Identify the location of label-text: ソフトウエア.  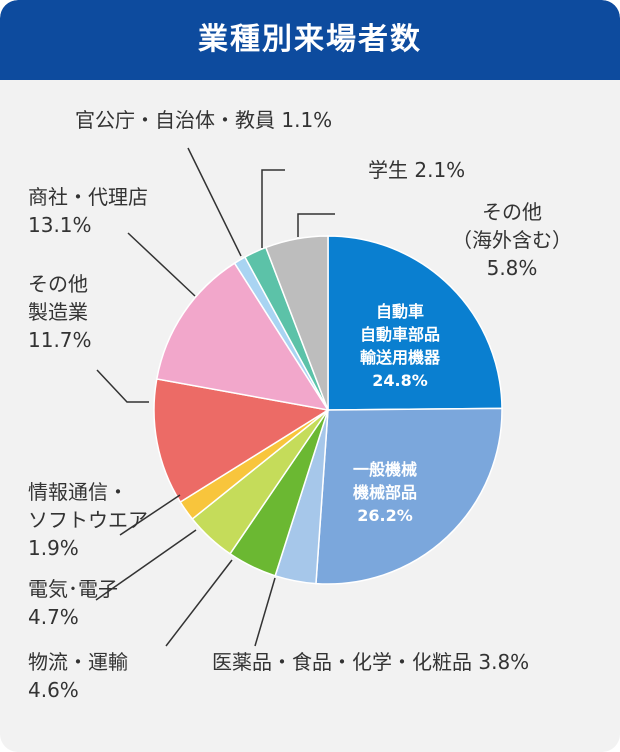
(88, 520).